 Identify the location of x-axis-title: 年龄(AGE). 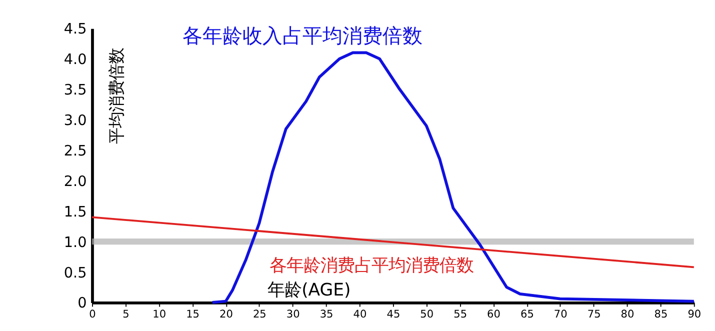
(309, 290).